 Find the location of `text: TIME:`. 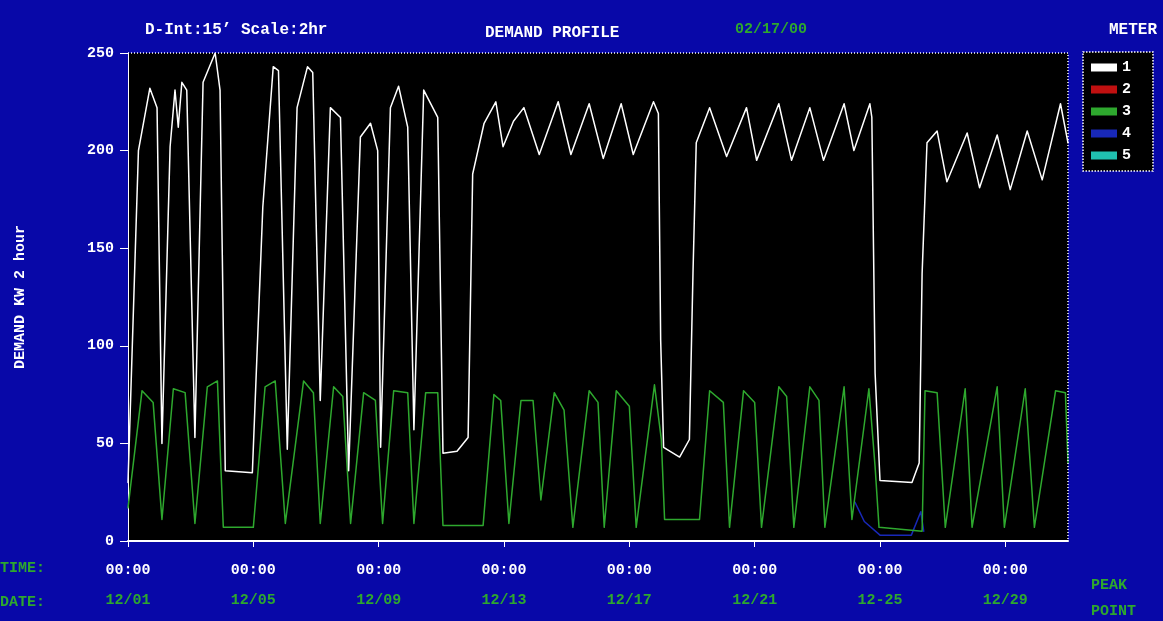

text: TIME: is located at coordinates (23, 568).